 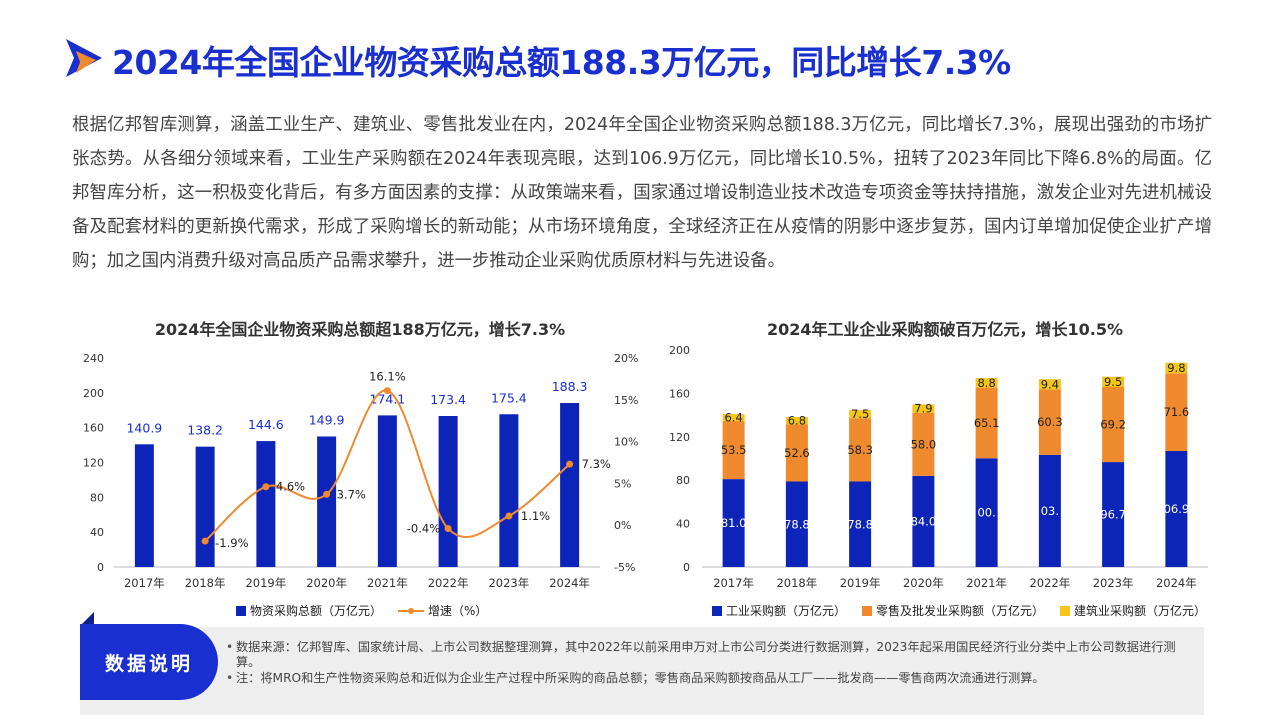 I want to click on legend-label-growth: 增速（%）, so click(x=458, y=611).